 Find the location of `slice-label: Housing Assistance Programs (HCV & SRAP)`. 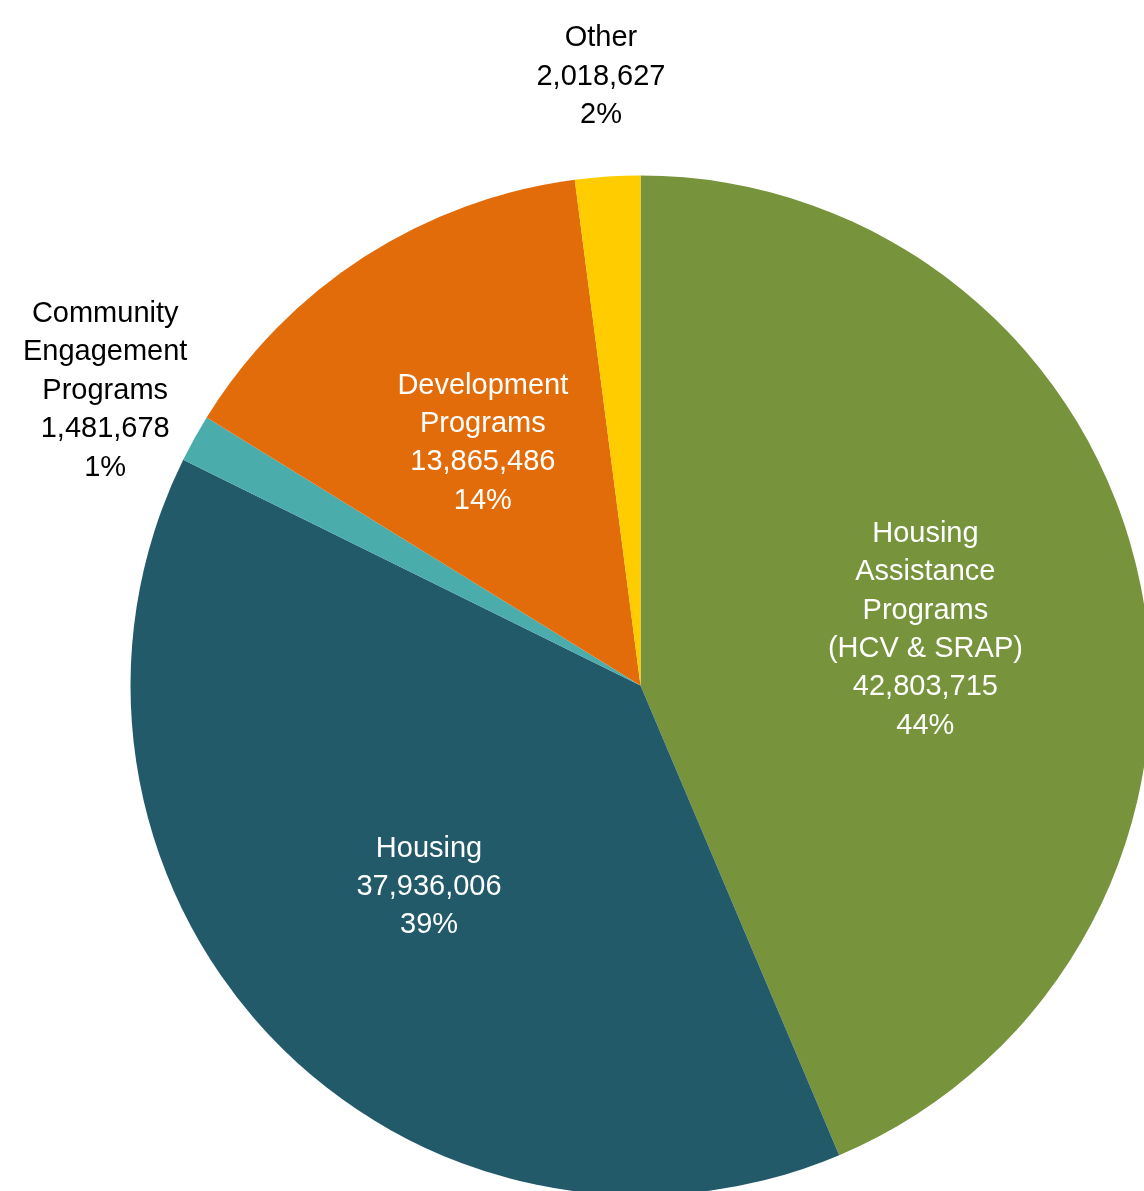

slice-label: Housing Assistance Programs (HCV & SRAP) is located at coordinates (925, 589).